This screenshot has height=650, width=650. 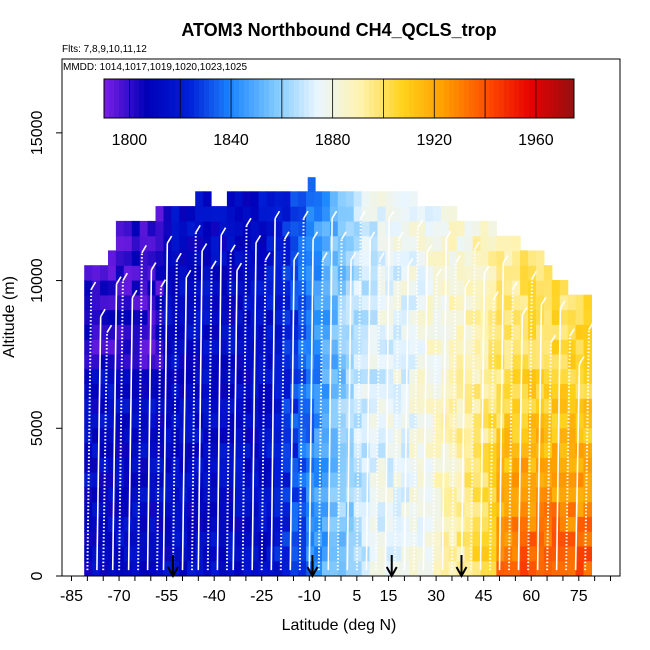 I want to click on colorbar: 1800 1840 1880 1920 1960, so click(x=339, y=113).